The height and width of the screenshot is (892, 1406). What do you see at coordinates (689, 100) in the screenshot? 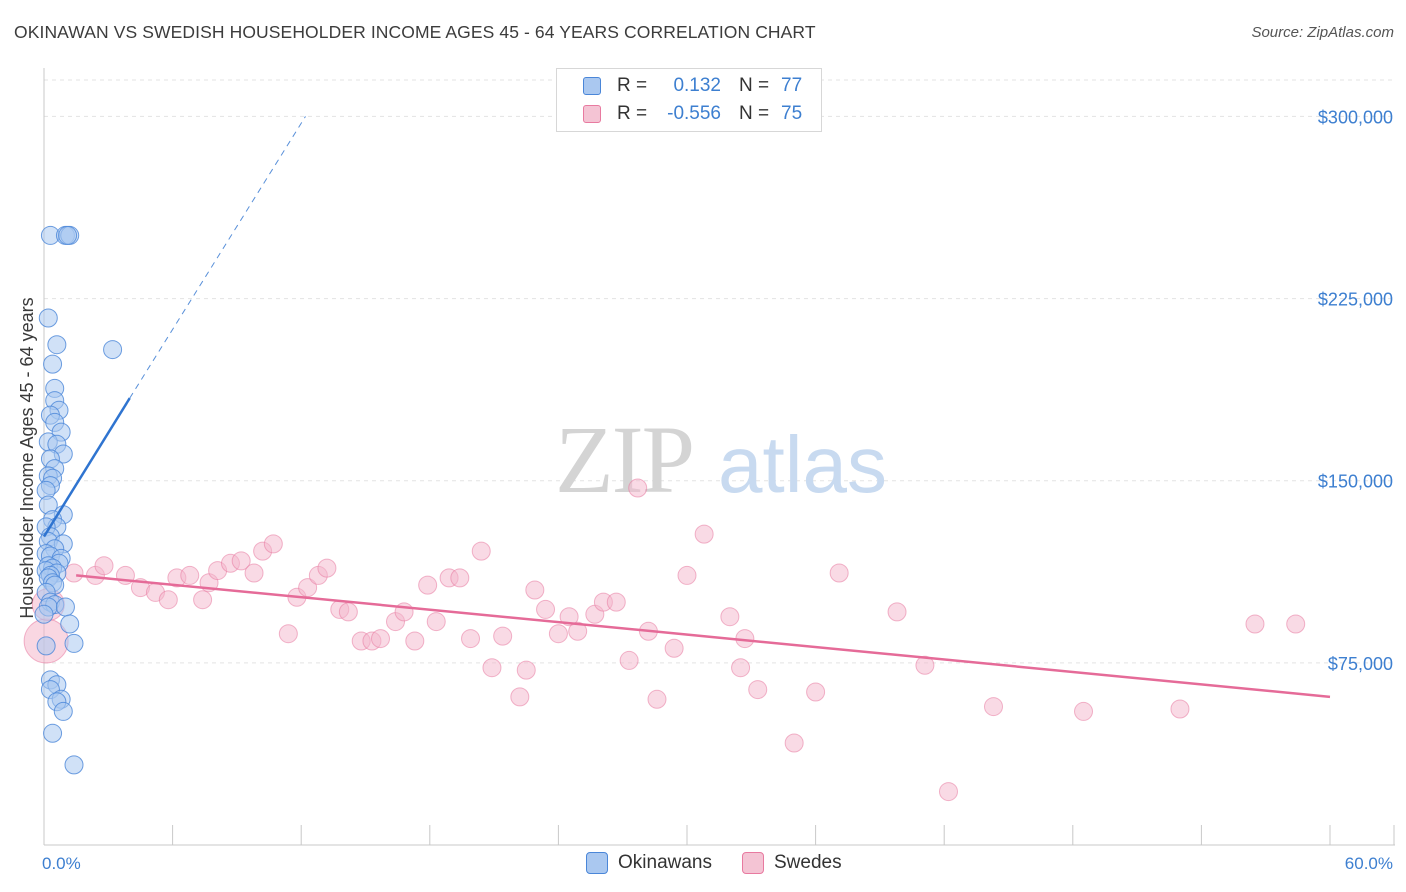
I see `correlation-legend: R = 0.132 N = 77 R = -0.556 N = 75` at bounding box center [689, 100].